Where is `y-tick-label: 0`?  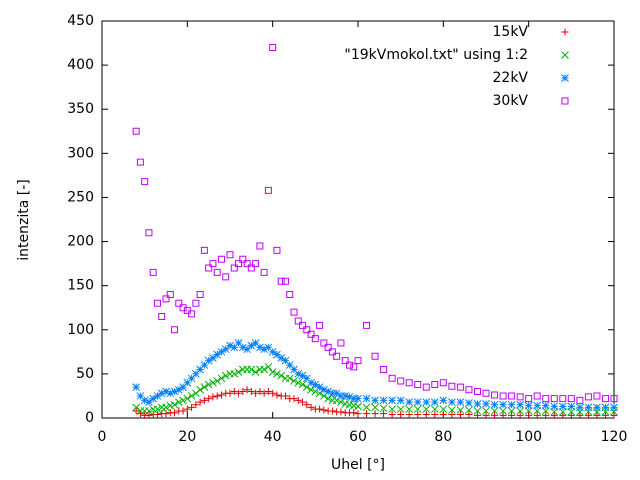
y-tick-label: 0 is located at coordinates (89, 418).